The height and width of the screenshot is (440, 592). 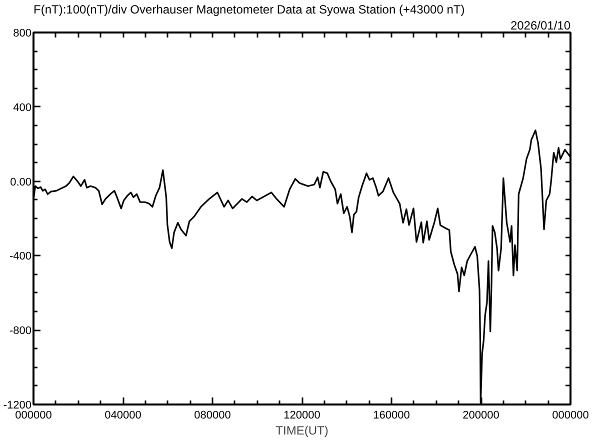 What do you see at coordinates (391, 416) in the screenshot?
I see `x-tick-label: 160000` at bounding box center [391, 416].